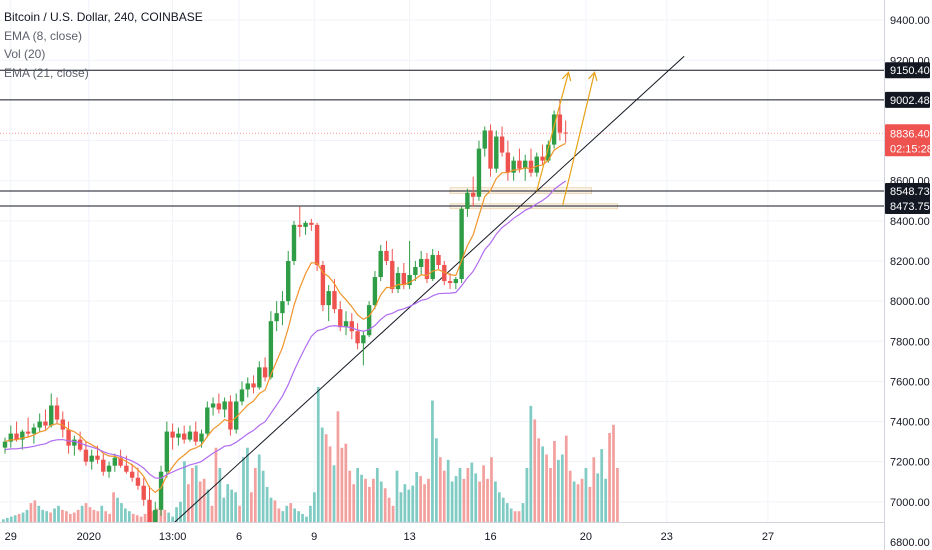 The height and width of the screenshot is (550, 932). What do you see at coordinates (442, 536) in the screenshot?
I see `time-axis-bg` at bounding box center [442, 536].